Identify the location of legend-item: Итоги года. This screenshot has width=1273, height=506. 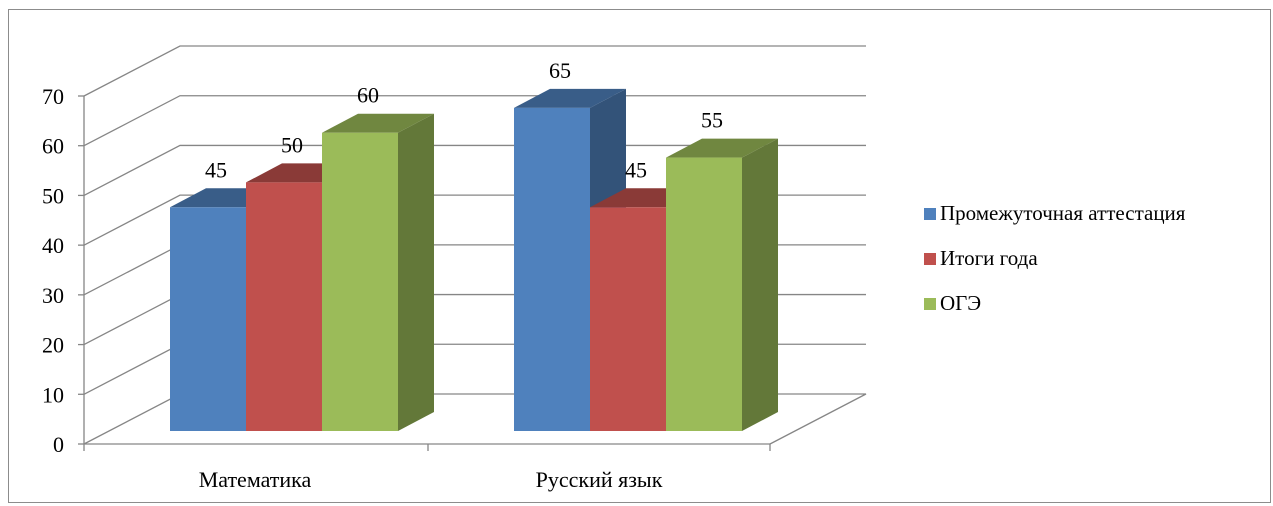
(981, 258).